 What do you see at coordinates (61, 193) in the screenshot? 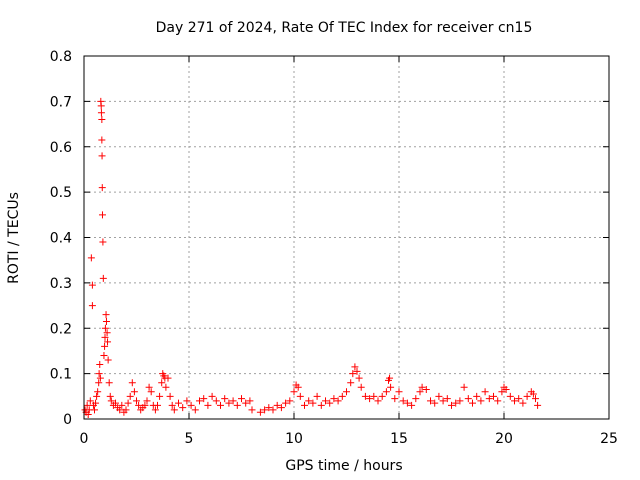
I see `y-tick-label: 0.5` at bounding box center [61, 193].